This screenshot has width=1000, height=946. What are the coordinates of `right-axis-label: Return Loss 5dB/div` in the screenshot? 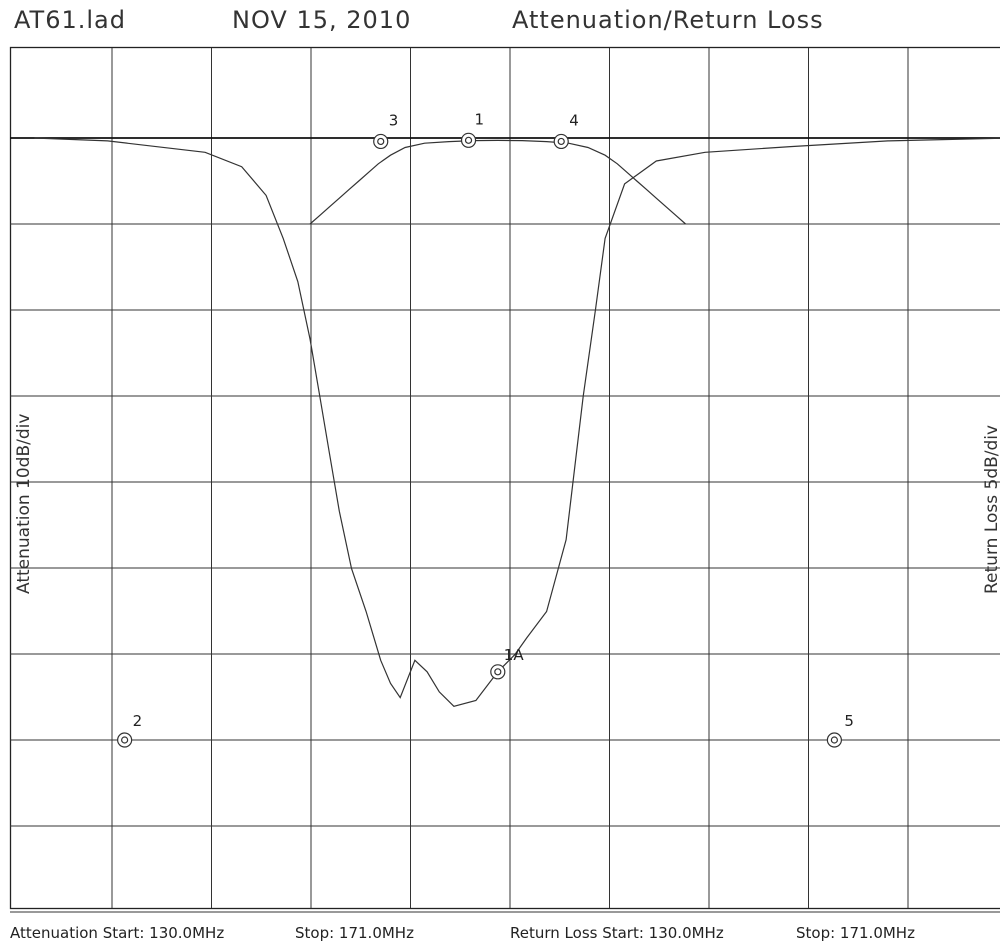 It's located at (991, 509).